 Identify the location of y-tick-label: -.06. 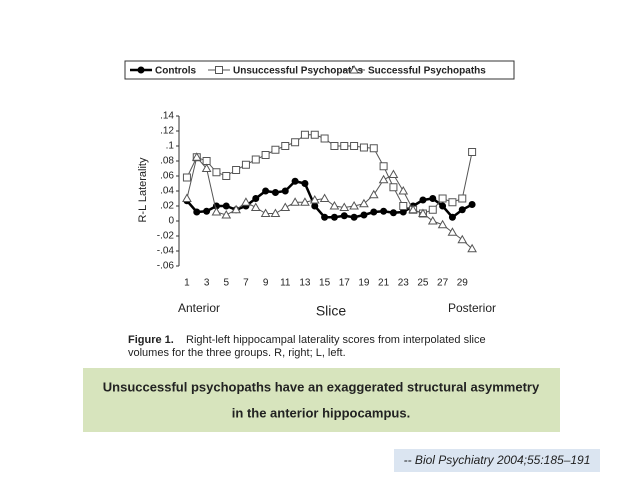
(166, 266).